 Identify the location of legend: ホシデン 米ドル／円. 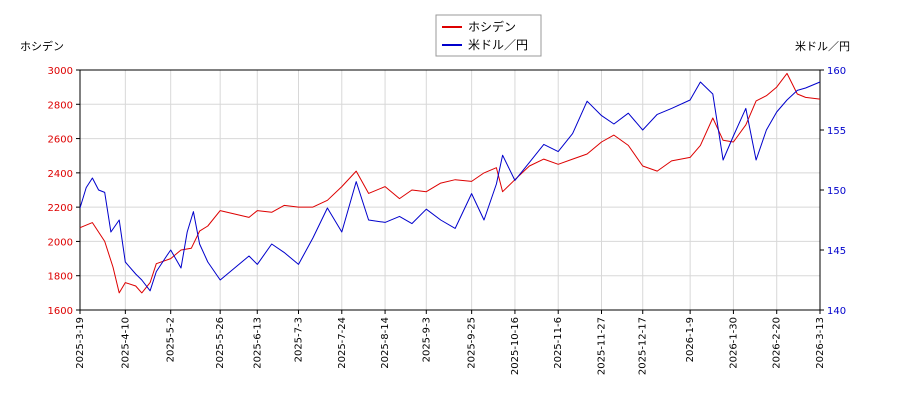
(488, 35).